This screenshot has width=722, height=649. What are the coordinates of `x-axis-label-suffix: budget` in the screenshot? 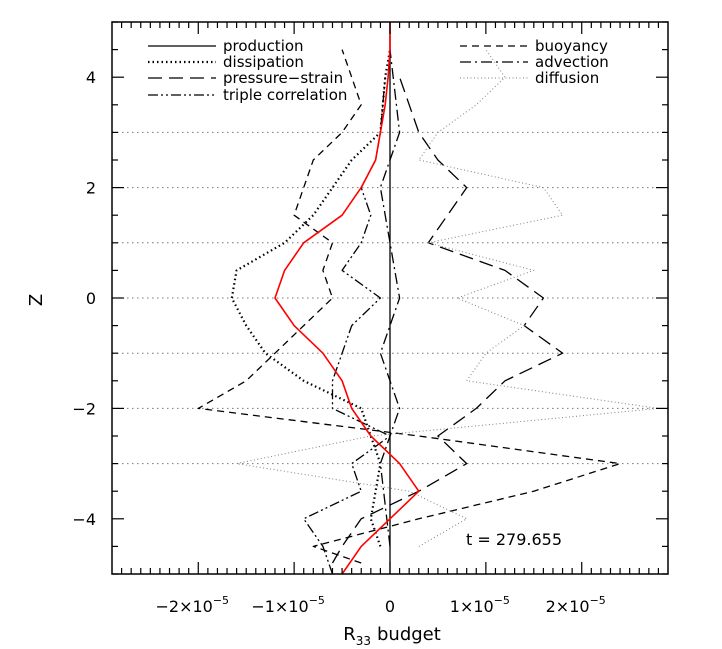 It's located at (409, 634).